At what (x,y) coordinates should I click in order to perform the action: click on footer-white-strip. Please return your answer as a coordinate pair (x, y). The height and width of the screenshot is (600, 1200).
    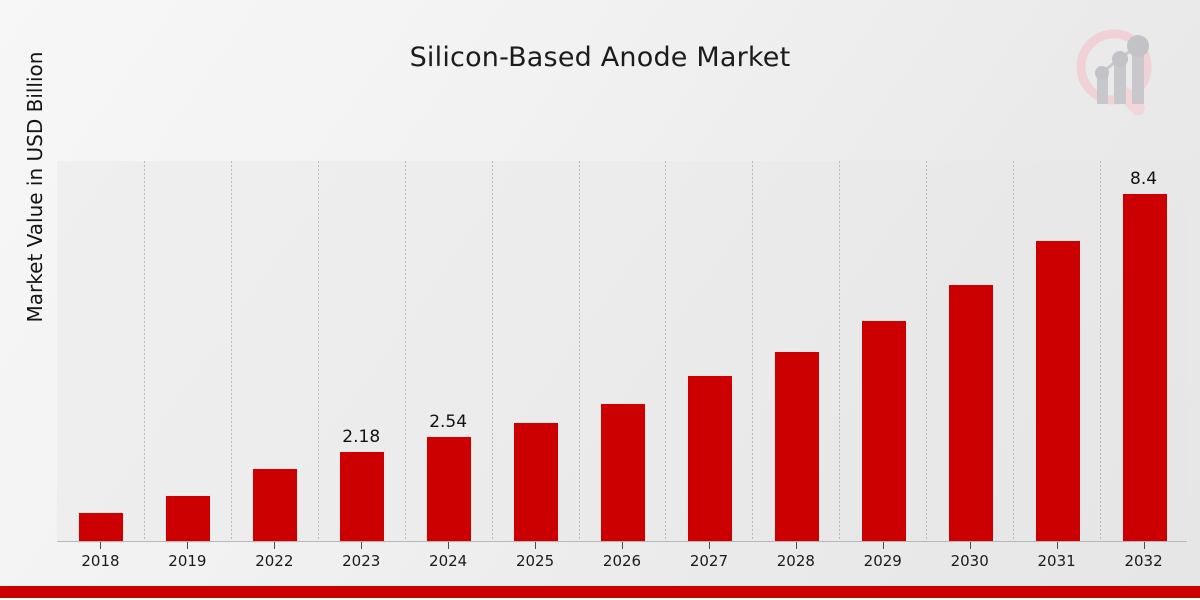
    Looking at the image, I should click on (600, 599).